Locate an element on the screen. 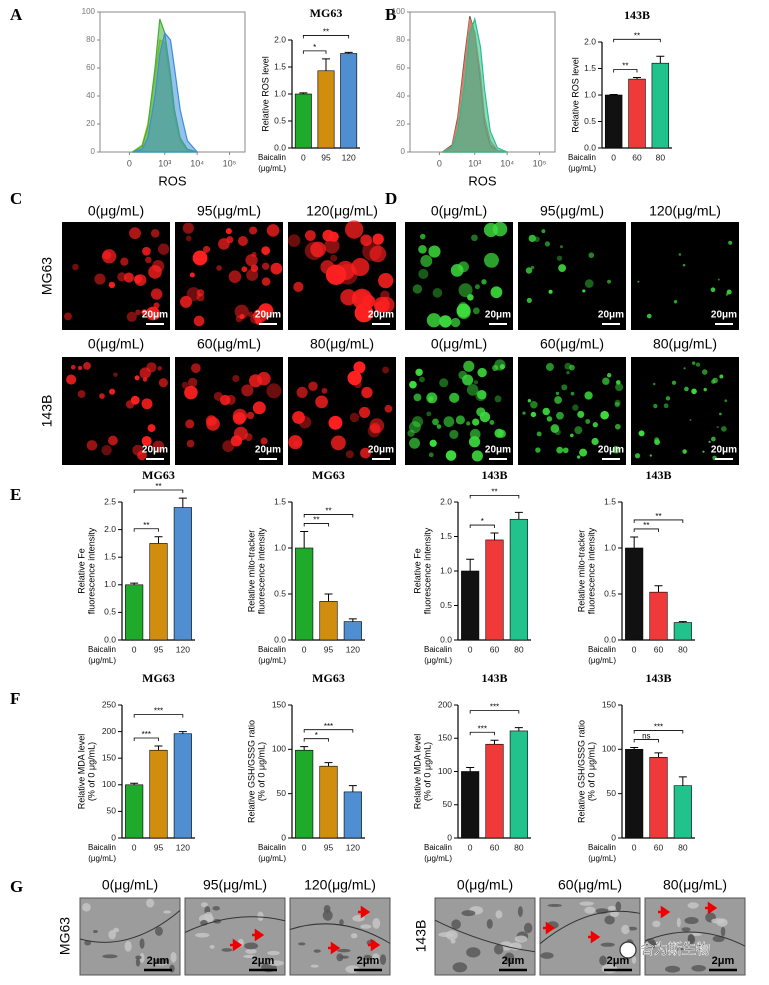 The width and height of the screenshot is (769, 985). scale-label: 20μm is located at coordinates (724, 450).